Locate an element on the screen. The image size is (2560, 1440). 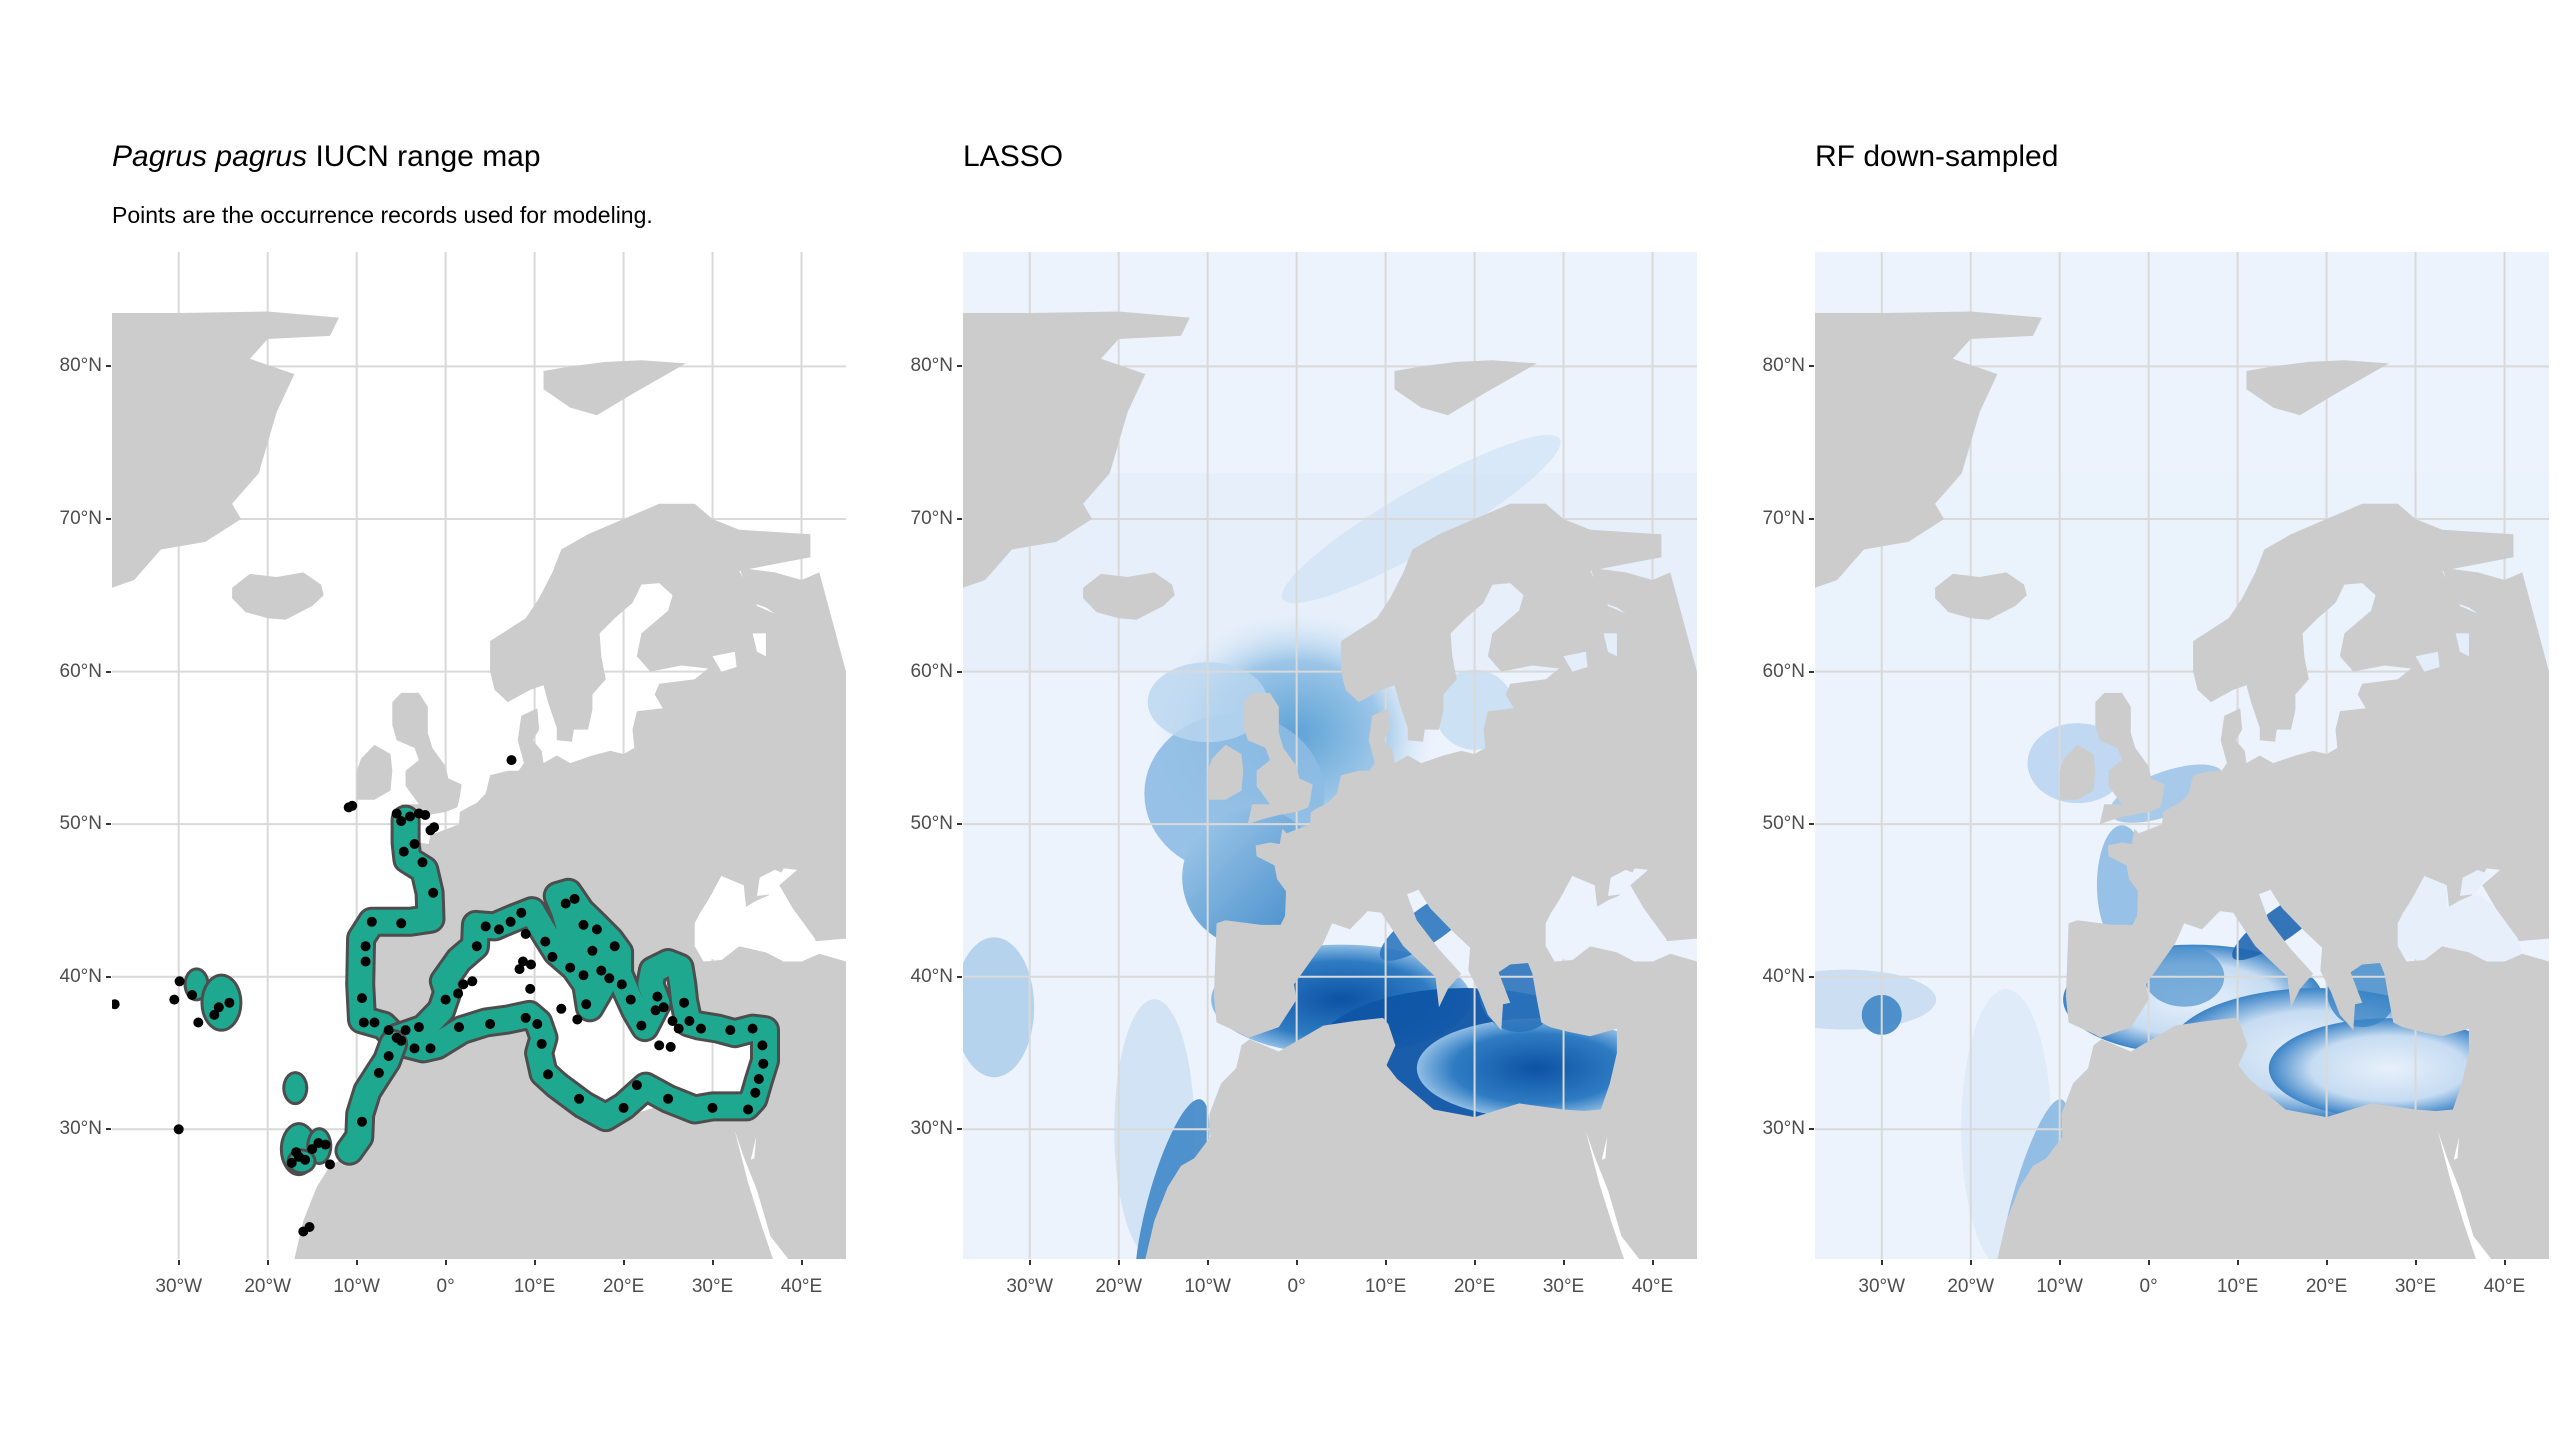
x-tick-label: 40°E is located at coordinates (801, 1286).